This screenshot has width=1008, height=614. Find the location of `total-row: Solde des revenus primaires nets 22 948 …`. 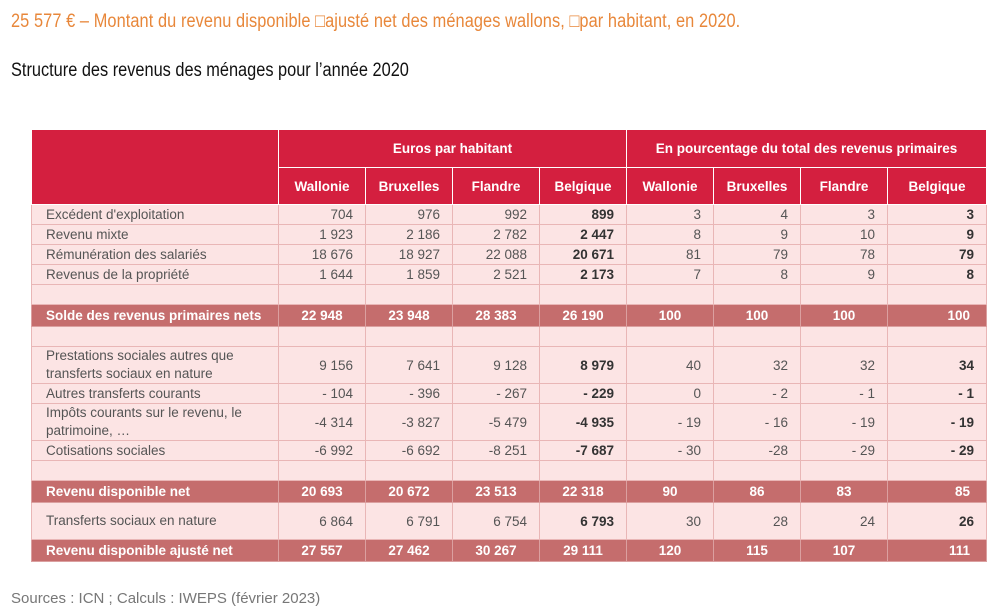

total-row: Solde des revenus primaires nets 22 948 … is located at coordinates (509, 315).